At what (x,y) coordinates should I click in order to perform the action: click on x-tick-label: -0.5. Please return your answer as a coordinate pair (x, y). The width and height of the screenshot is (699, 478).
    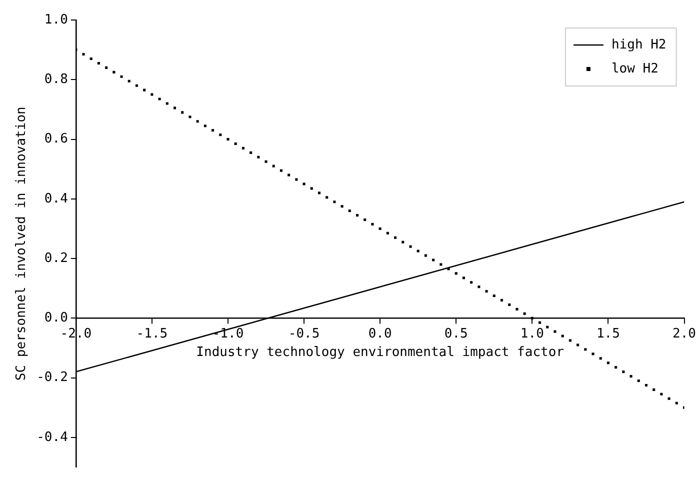
    Looking at the image, I should click on (304, 334).